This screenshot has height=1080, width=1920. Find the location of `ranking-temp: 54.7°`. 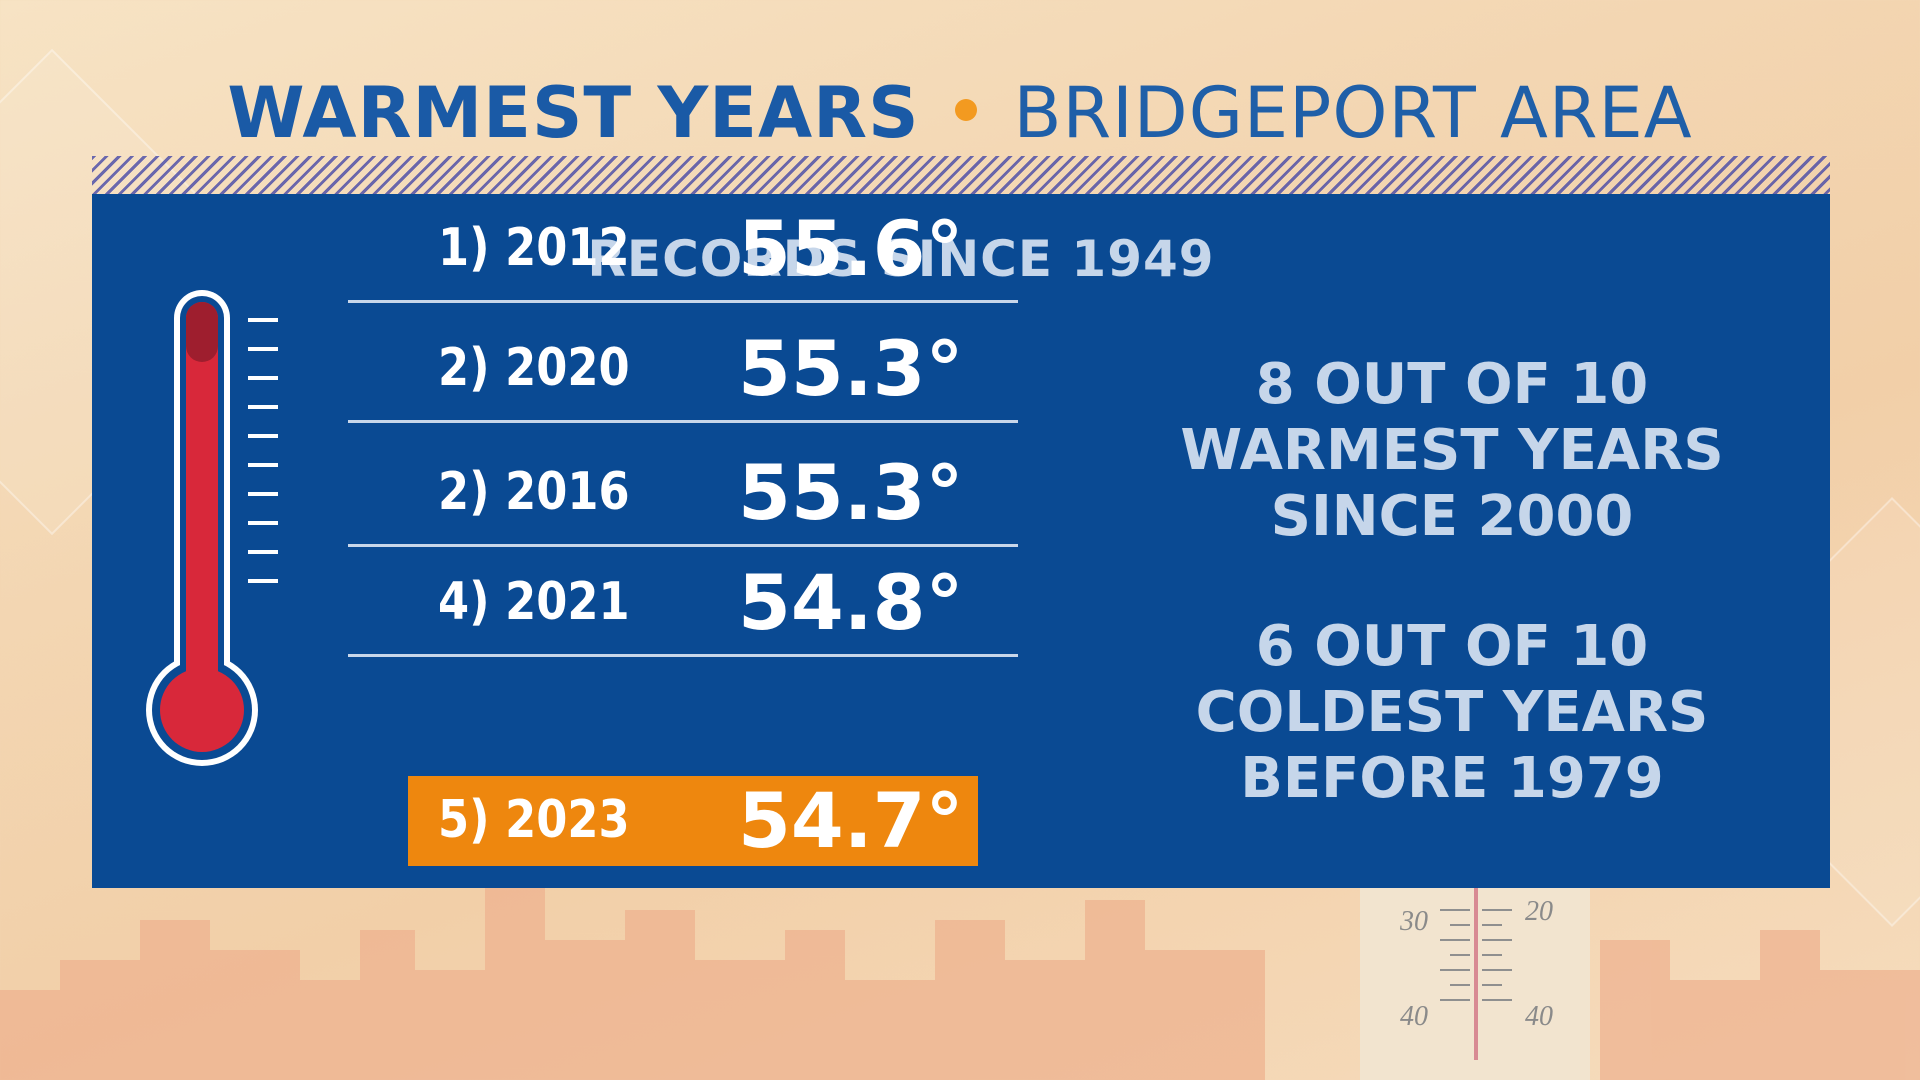

ranking-temp: 54.7° is located at coordinates (851, 820).